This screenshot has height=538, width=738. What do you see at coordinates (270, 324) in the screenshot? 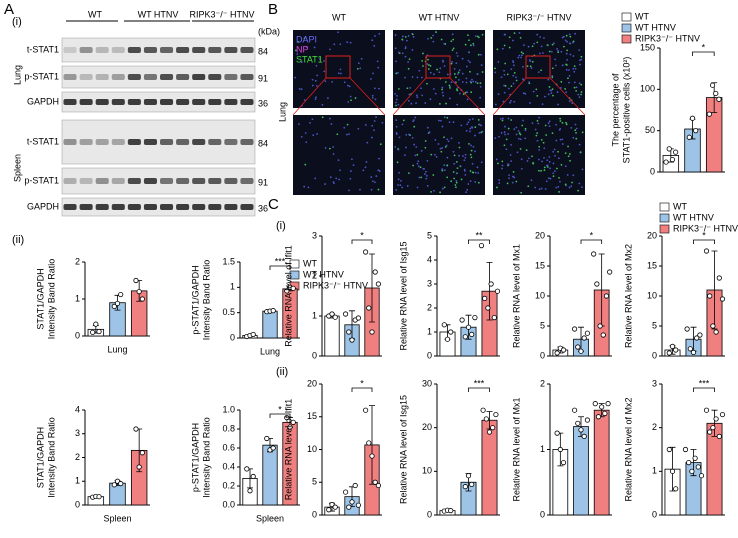
I see `bar` at bounding box center [270, 324].